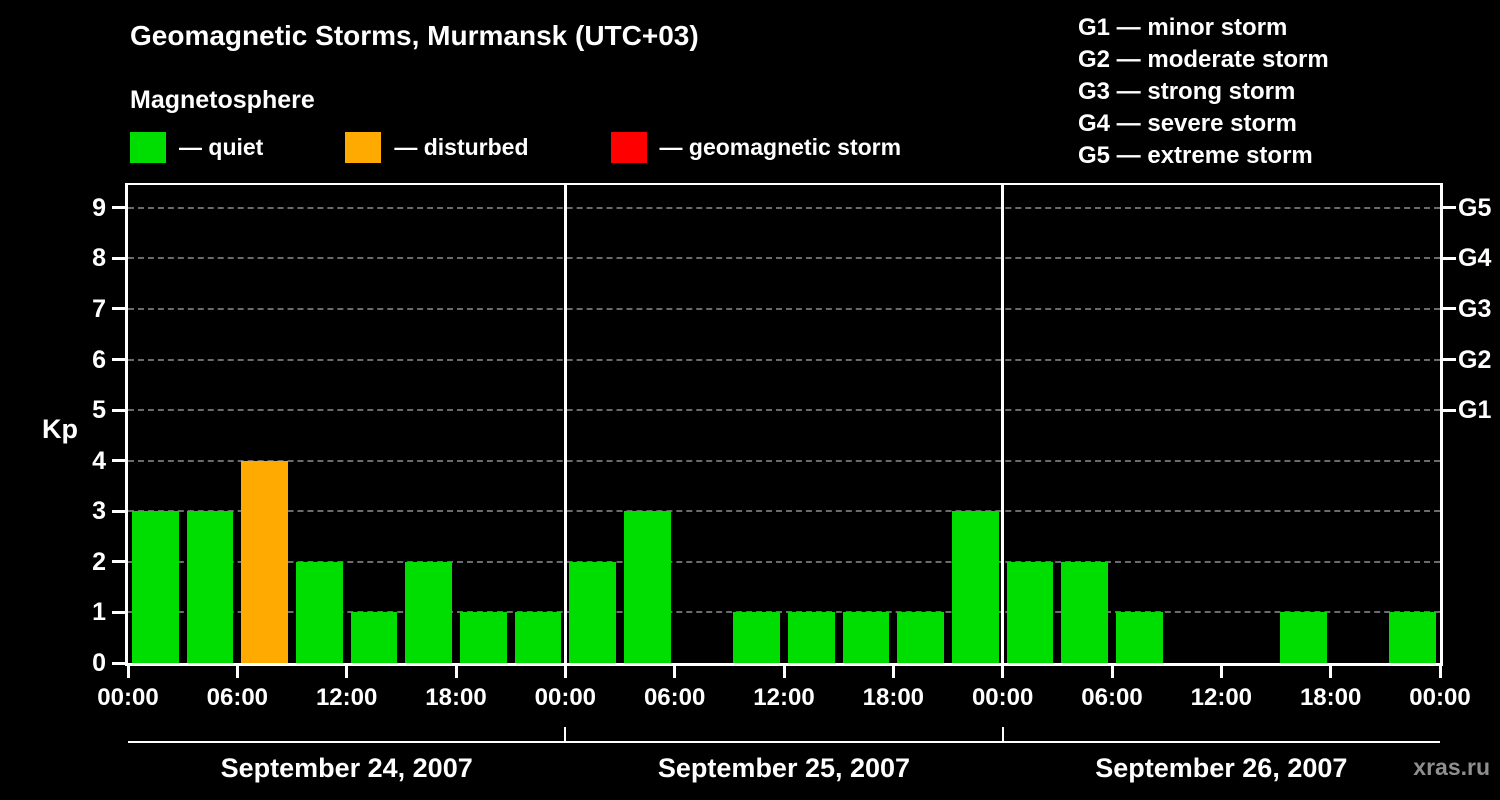  I want to click on storm-scale-item: G1 — minor storm, so click(1183, 27).